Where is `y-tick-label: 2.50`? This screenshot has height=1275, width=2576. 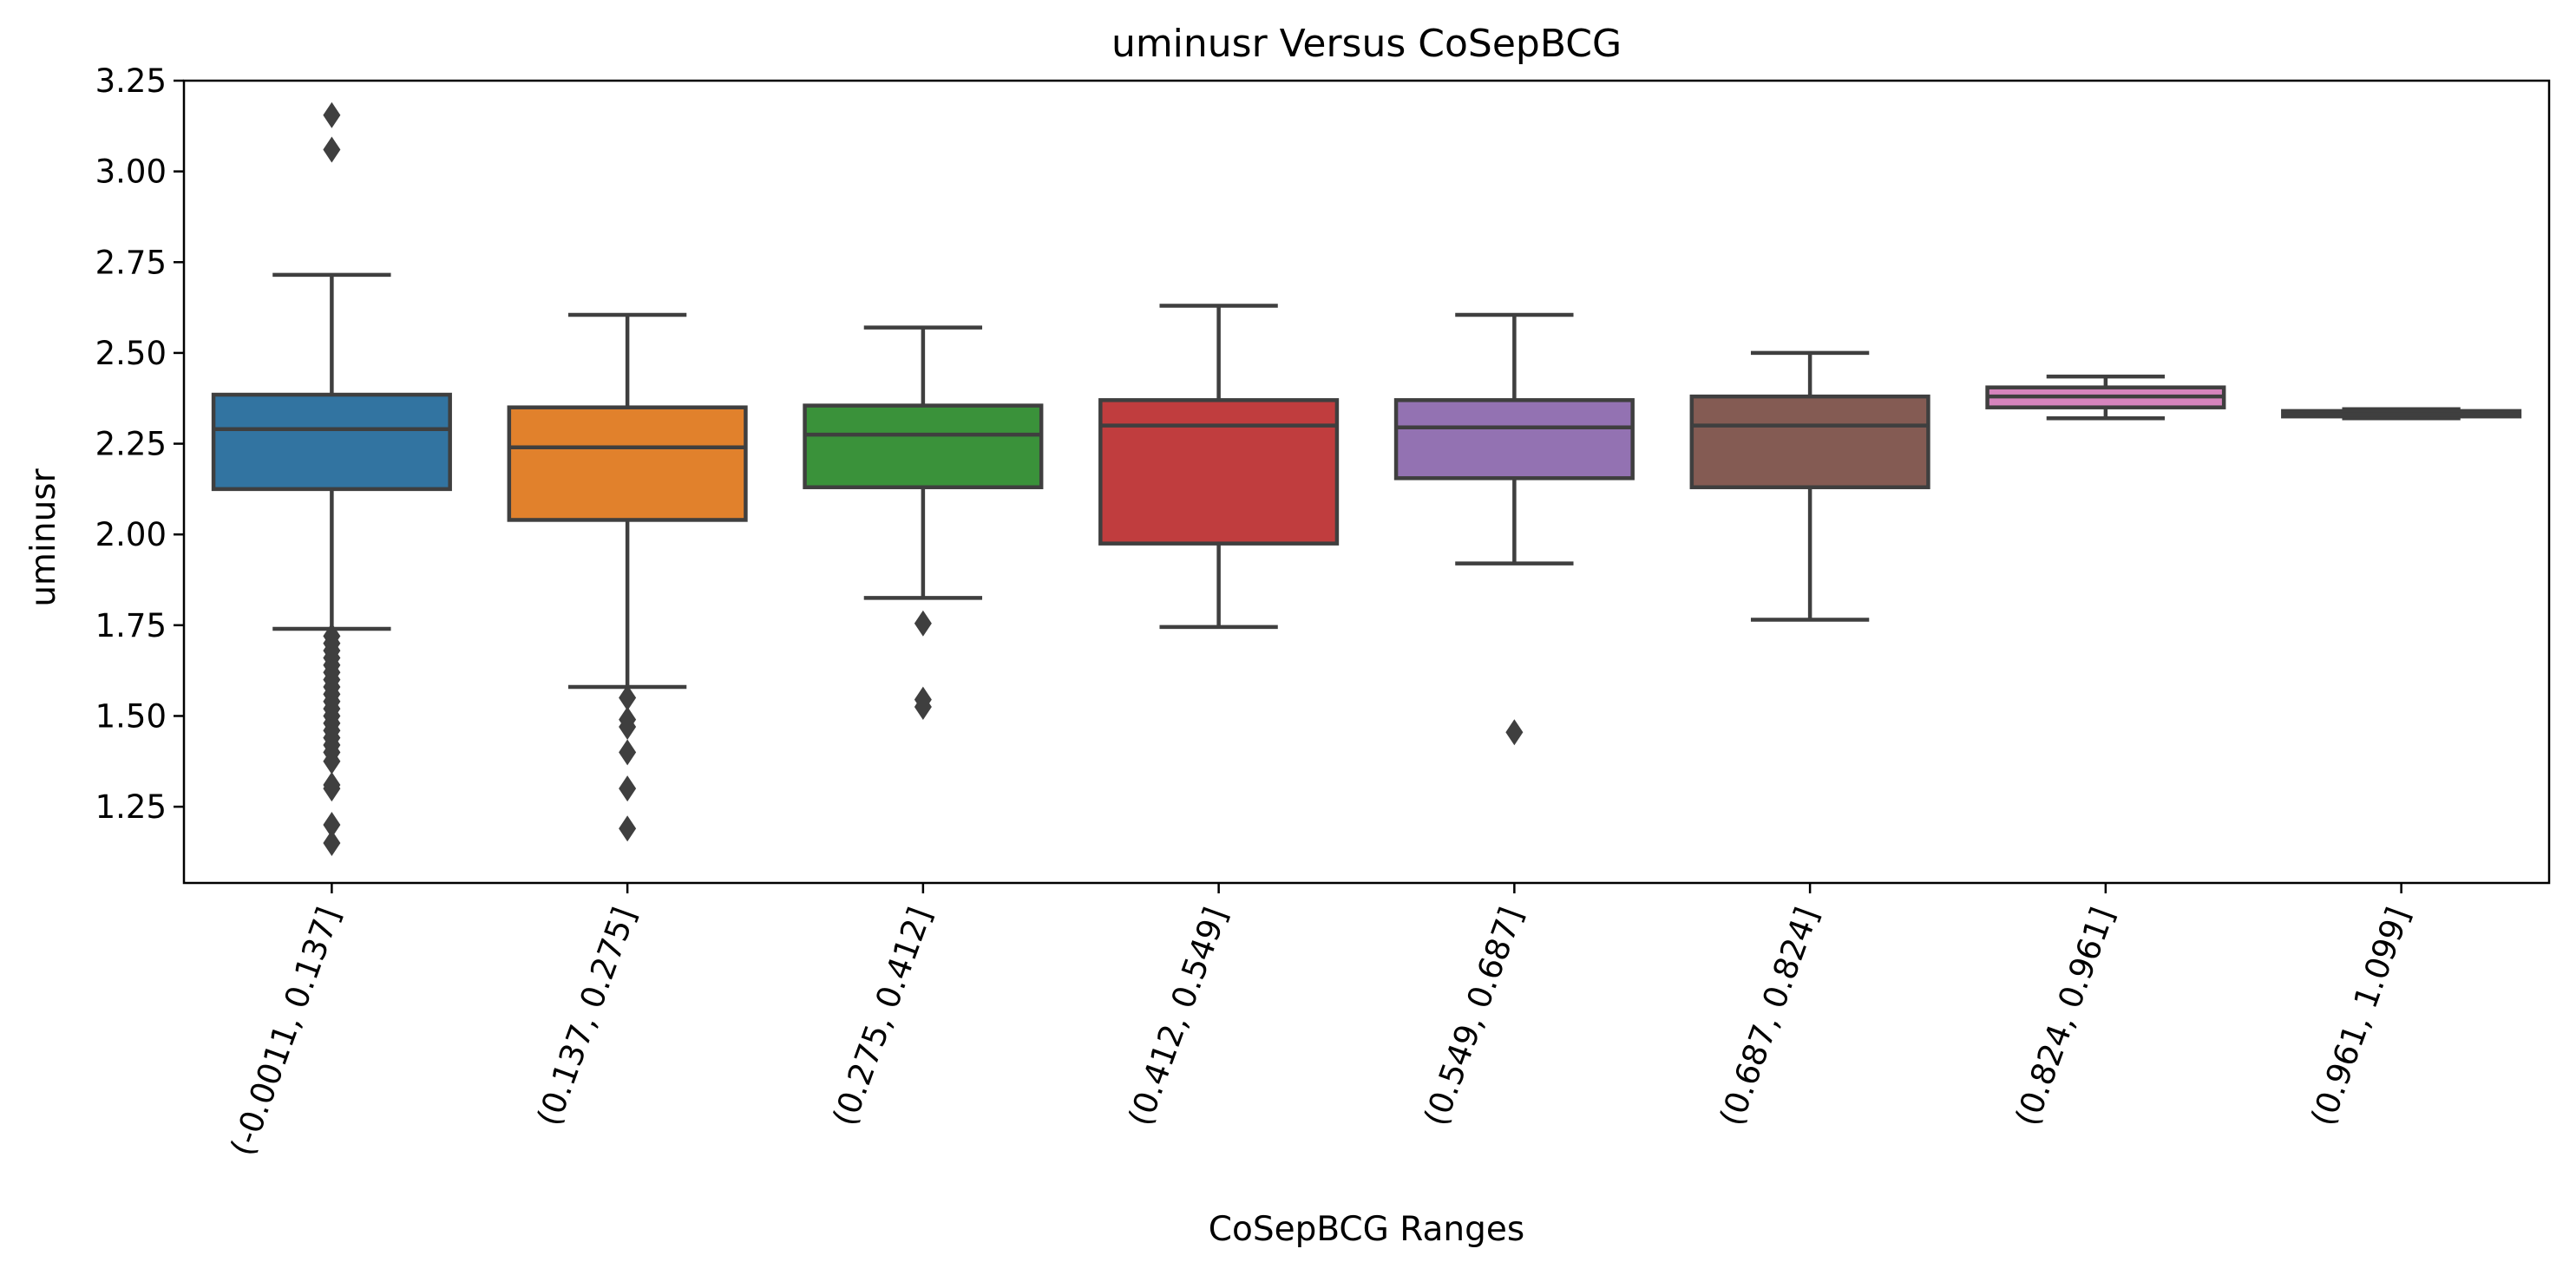
y-tick-label: 2.50 is located at coordinates (131, 353).